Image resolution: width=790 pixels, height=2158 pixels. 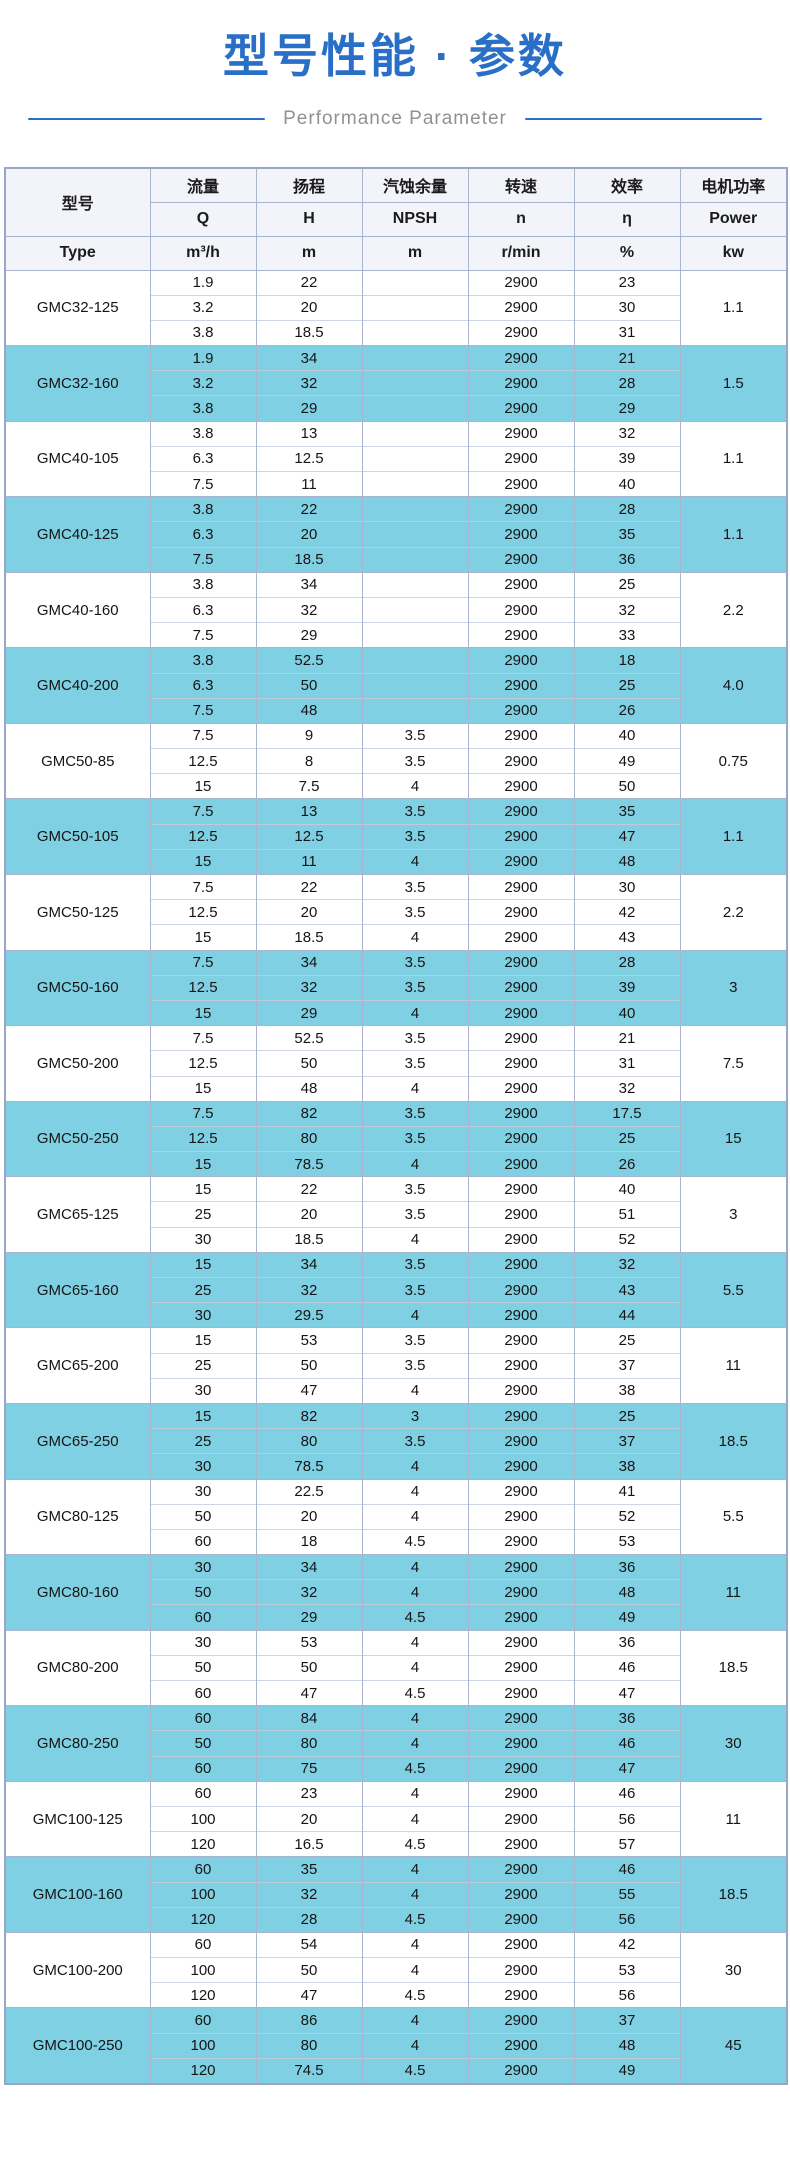 I want to click on power-cell: 4.0, so click(x=733, y=685).